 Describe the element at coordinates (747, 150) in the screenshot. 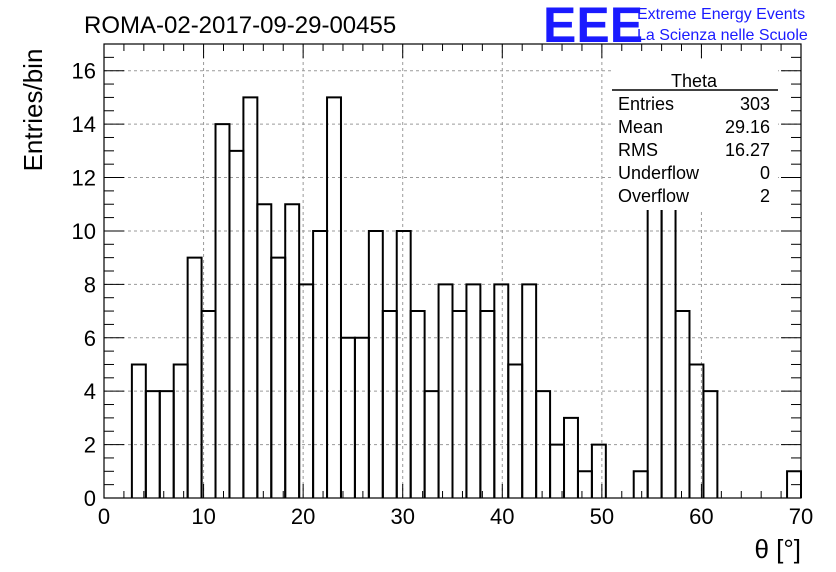

I see `stats-value: 16.27` at that location.